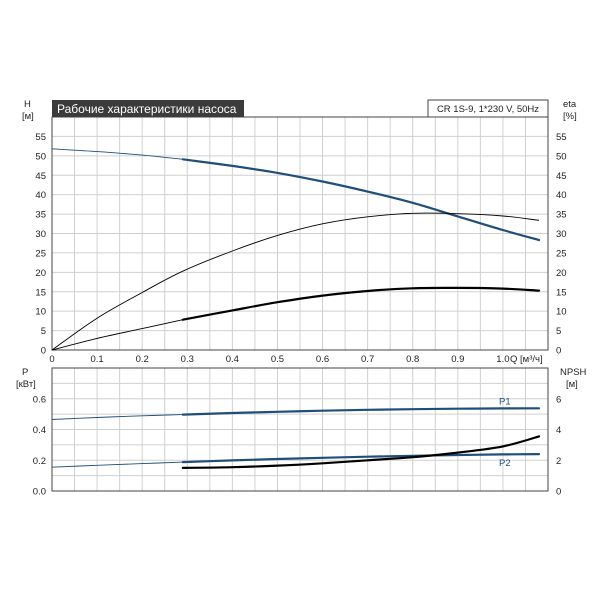 This screenshot has height=600, width=600. Describe the element at coordinates (361, 411) in the screenshot. I see `p1-curve` at that location.